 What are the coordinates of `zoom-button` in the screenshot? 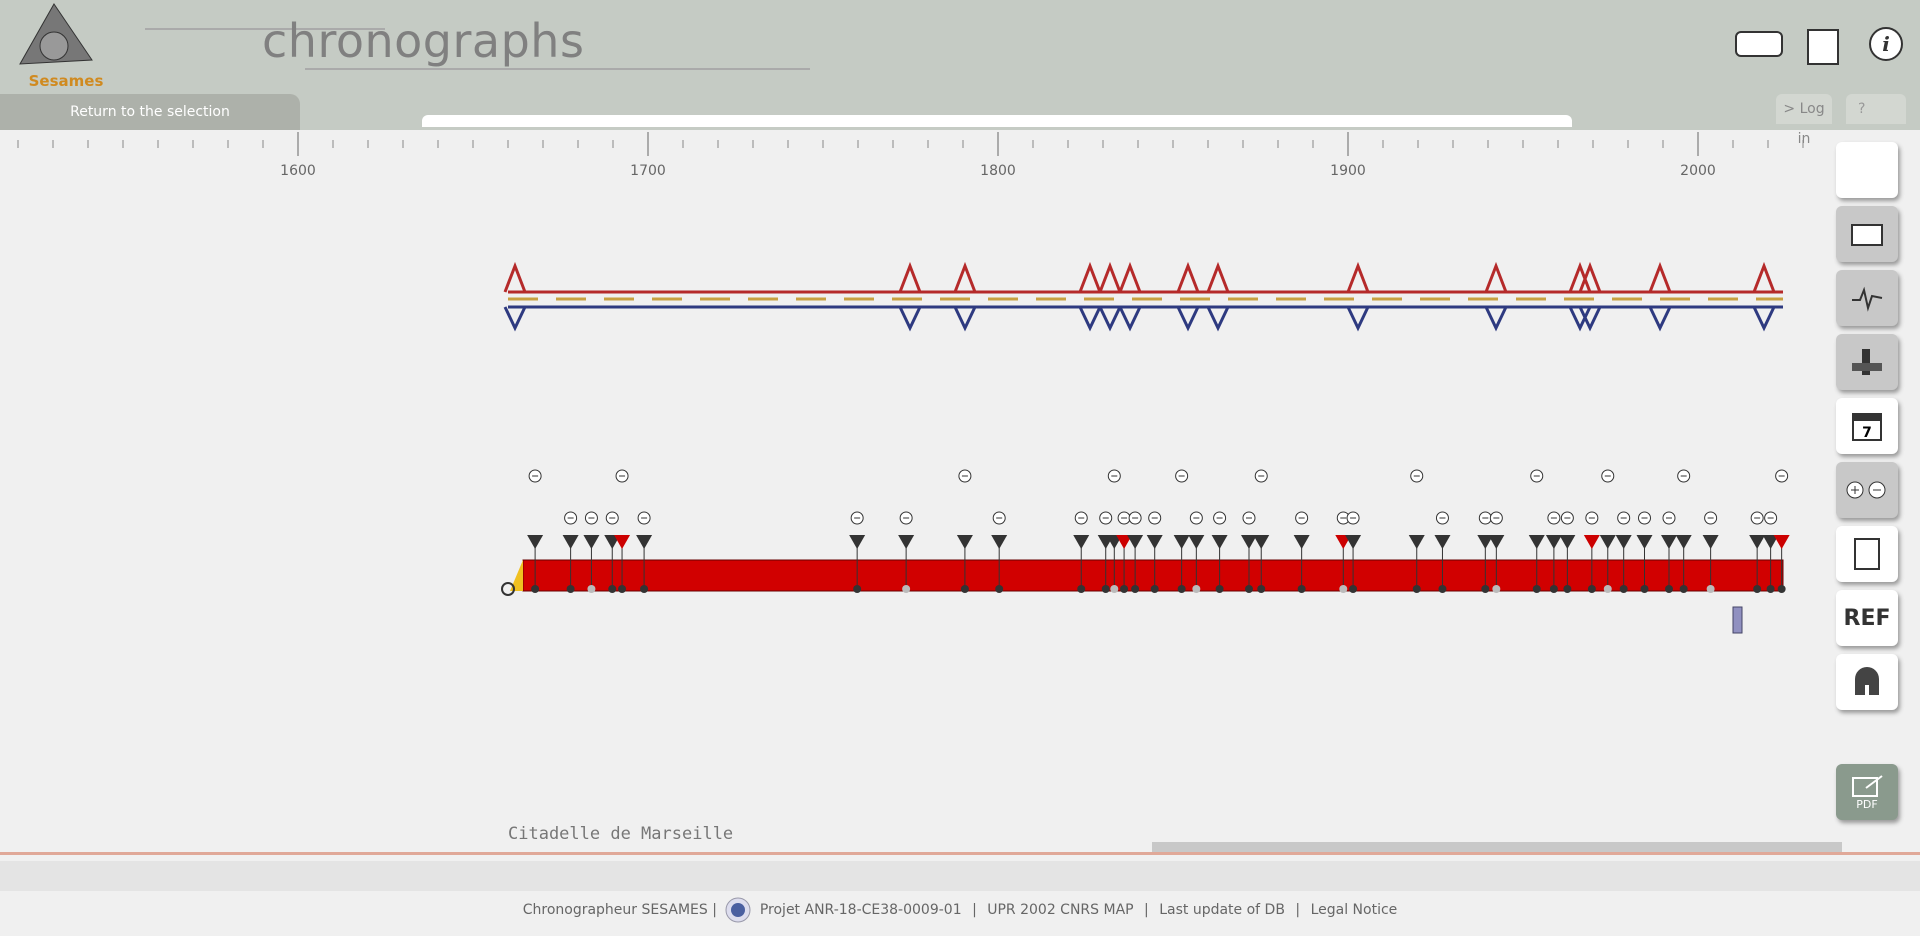 It's located at (1867, 490).